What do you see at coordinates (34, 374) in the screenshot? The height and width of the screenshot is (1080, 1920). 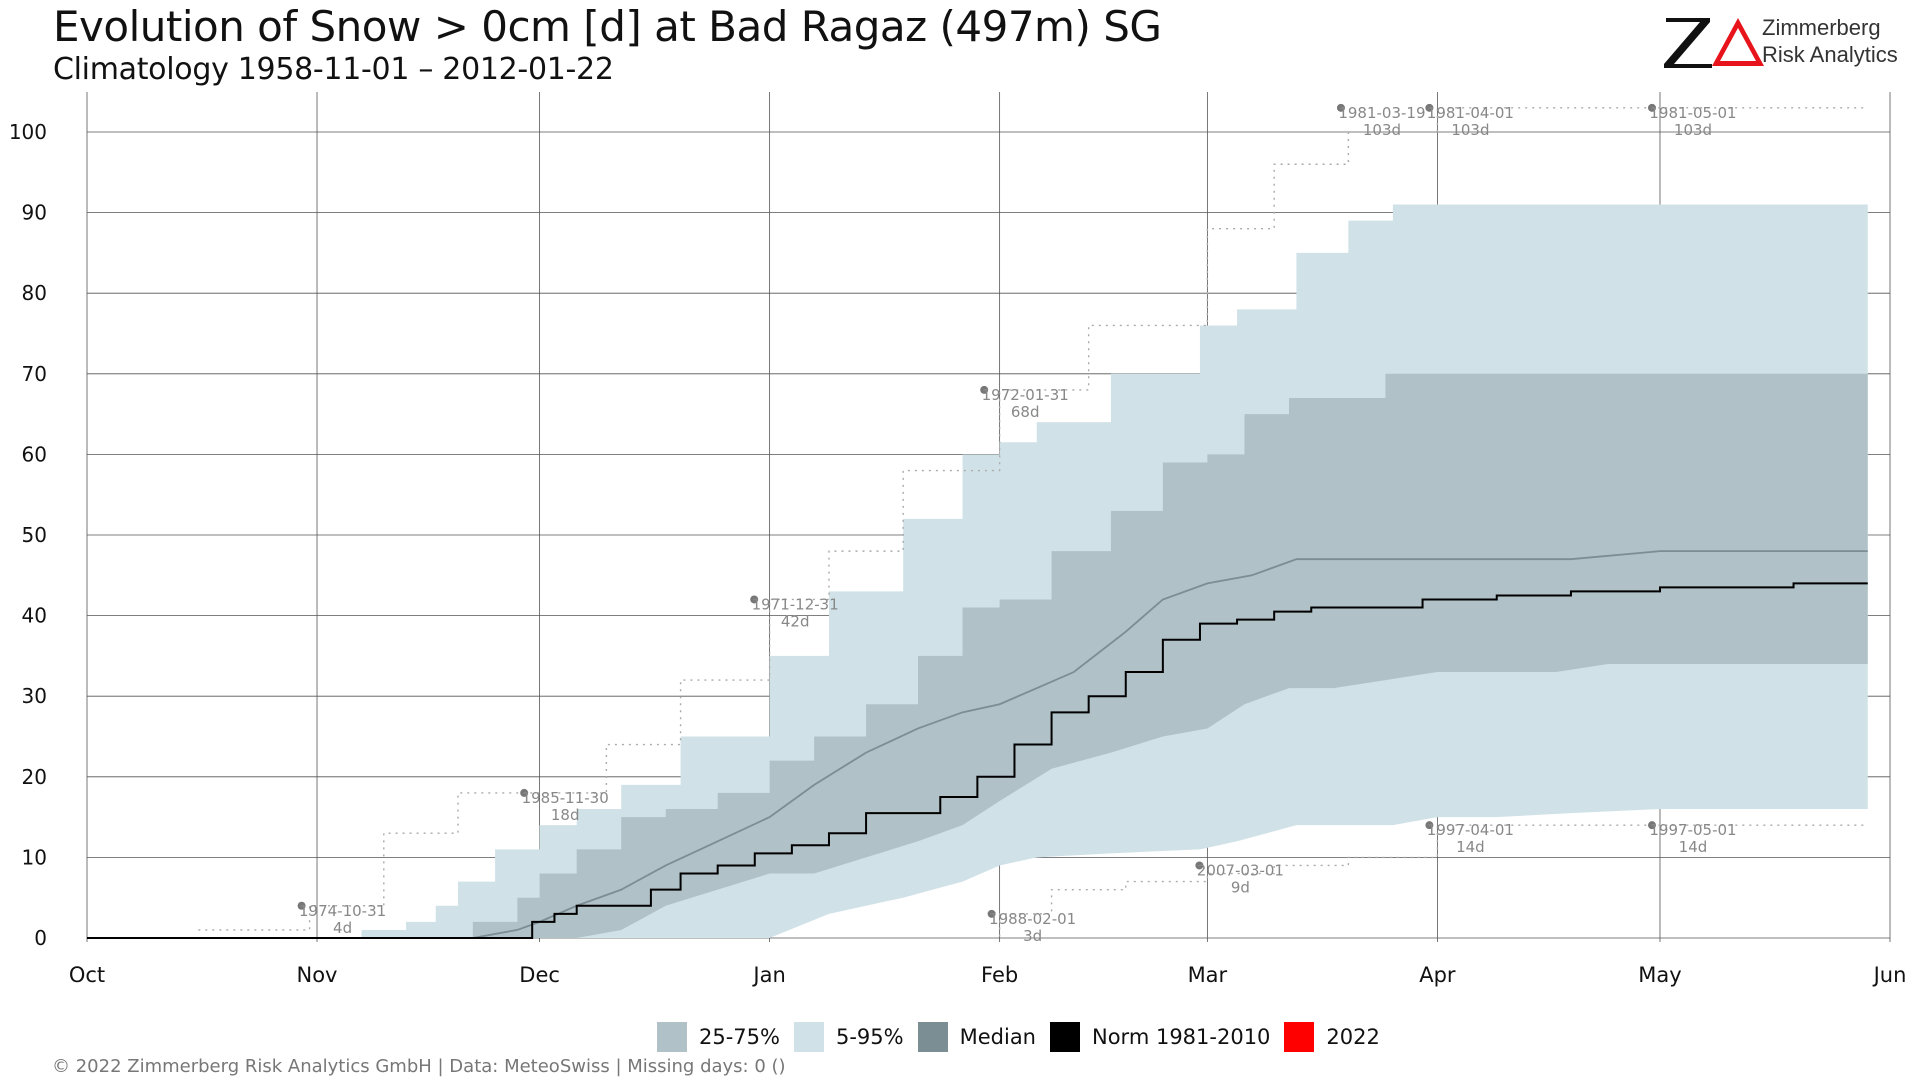 I see `y-tick-label: 70` at bounding box center [34, 374].